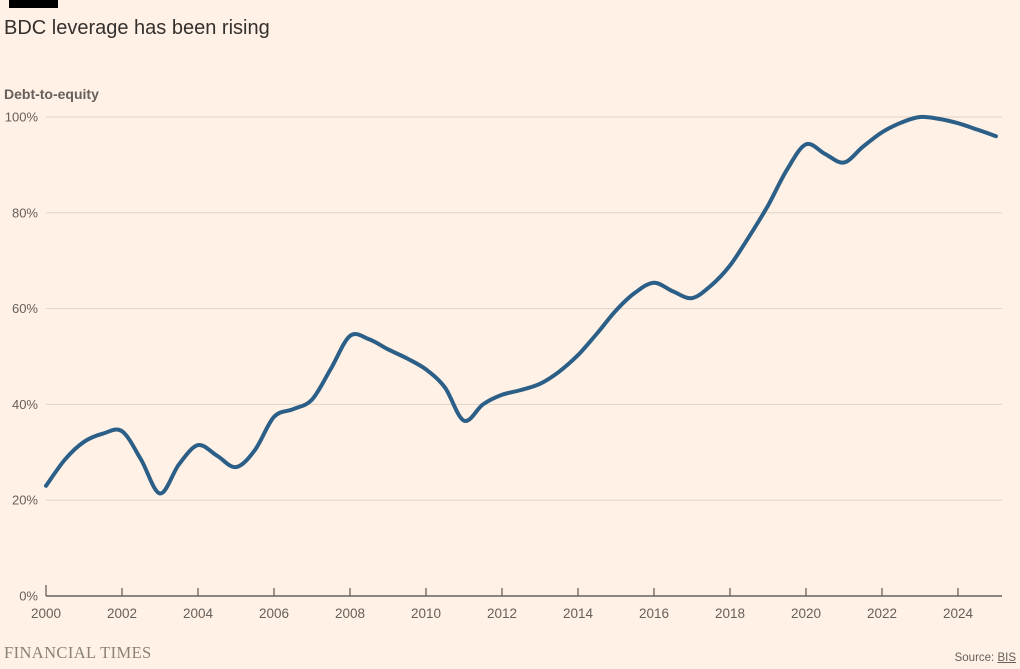 Image resolution: width=1020 pixels, height=669 pixels. What do you see at coordinates (274, 613) in the screenshot?
I see `x-tick-label: 2006` at bounding box center [274, 613].